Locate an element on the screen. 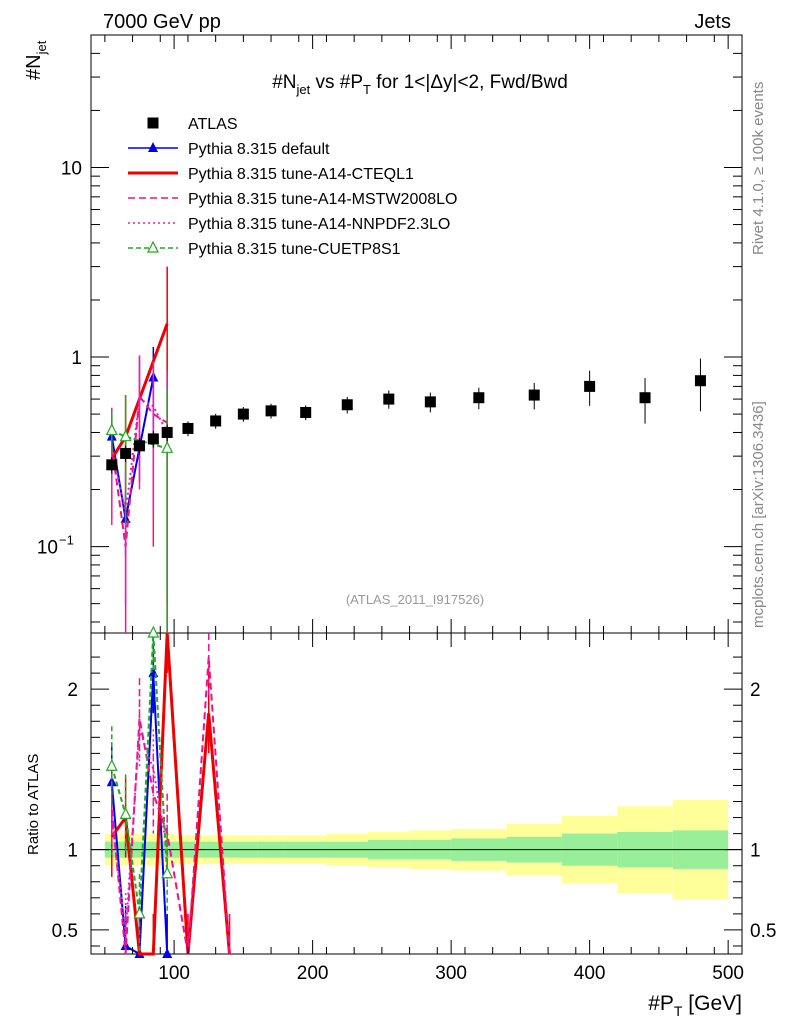 This screenshot has height=1024, width=786. legend-label: Pythia 8.315 tune-A14-MSTW2008LO is located at coordinates (322, 199).